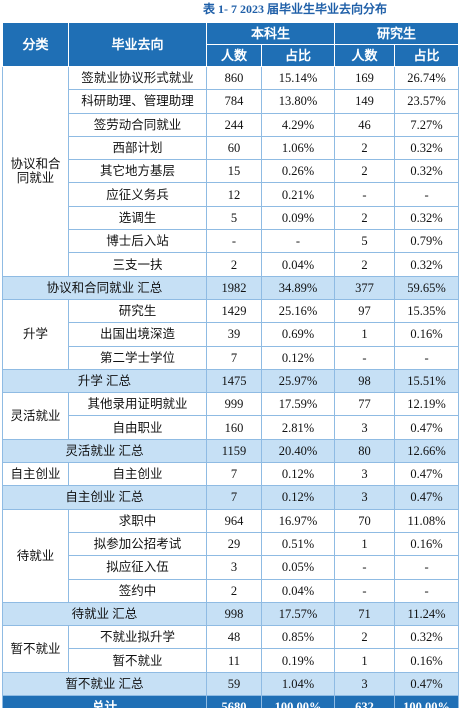  I want to click on value-cell: 784, so click(234, 101).